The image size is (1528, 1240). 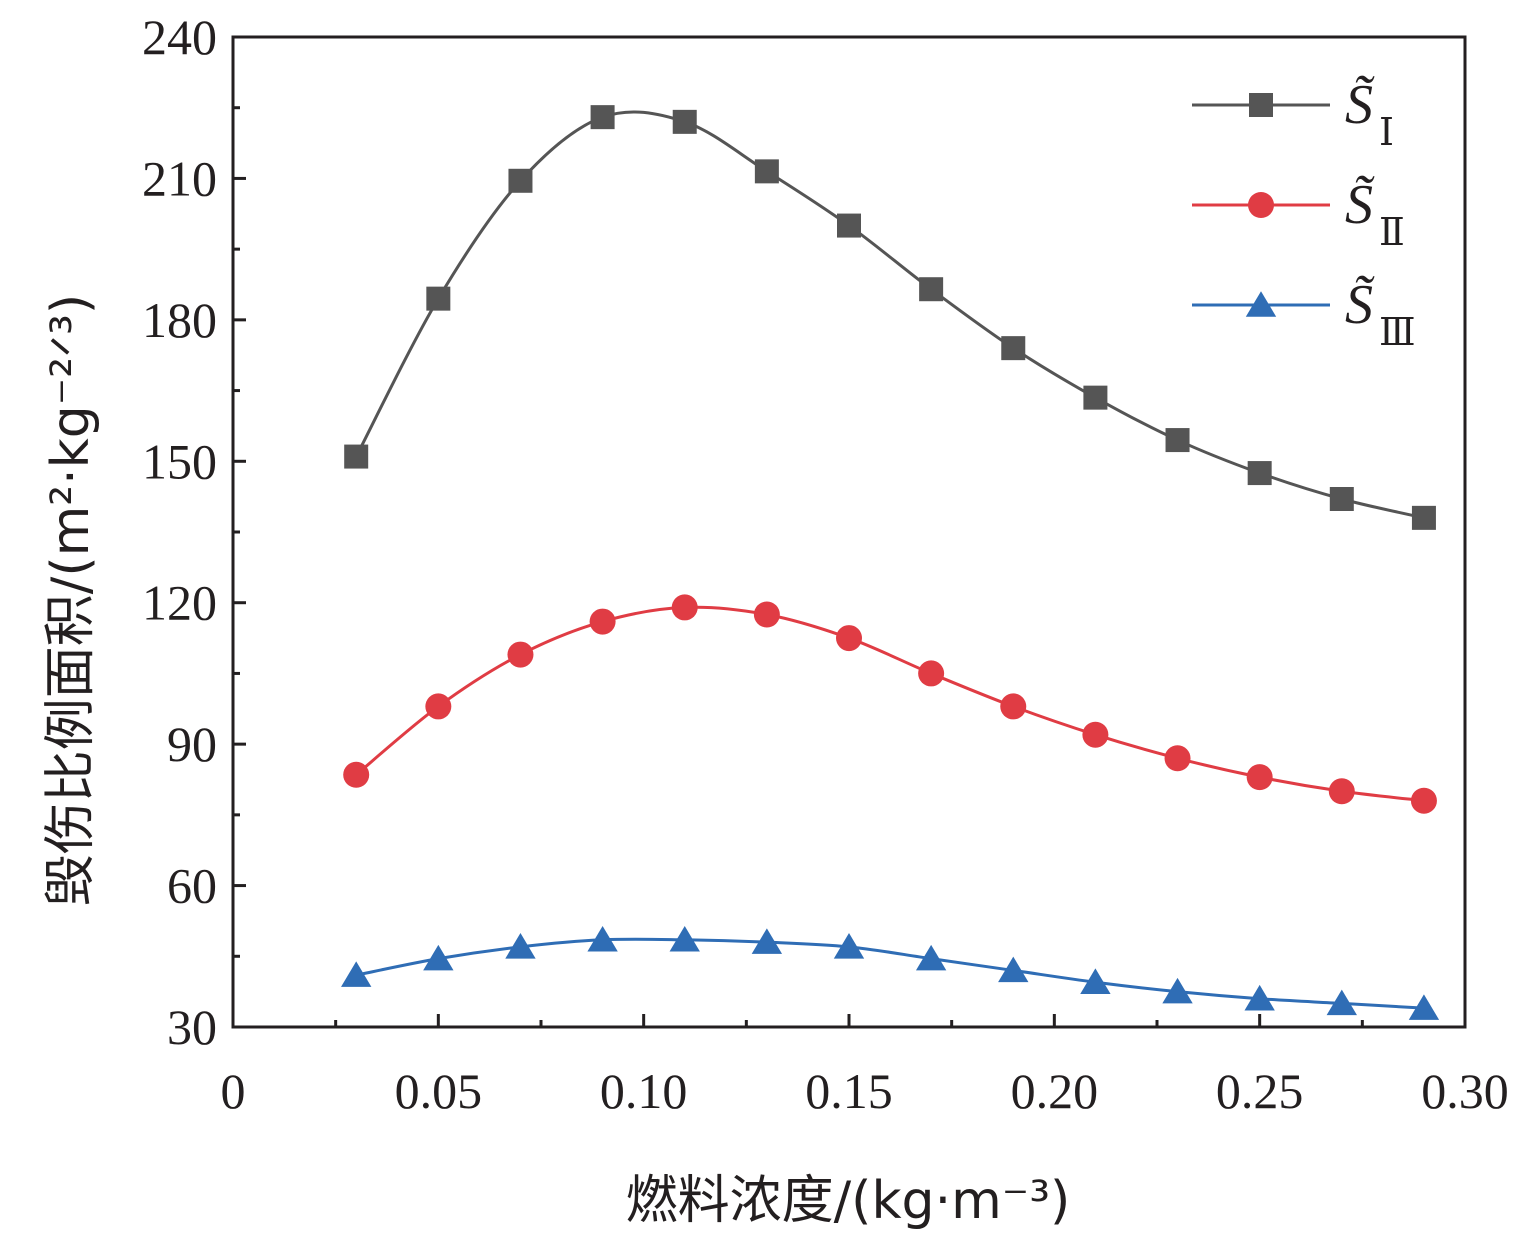 What do you see at coordinates (192, 886) in the screenshot?
I see `y-tick-label: 60` at bounding box center [192, 886].